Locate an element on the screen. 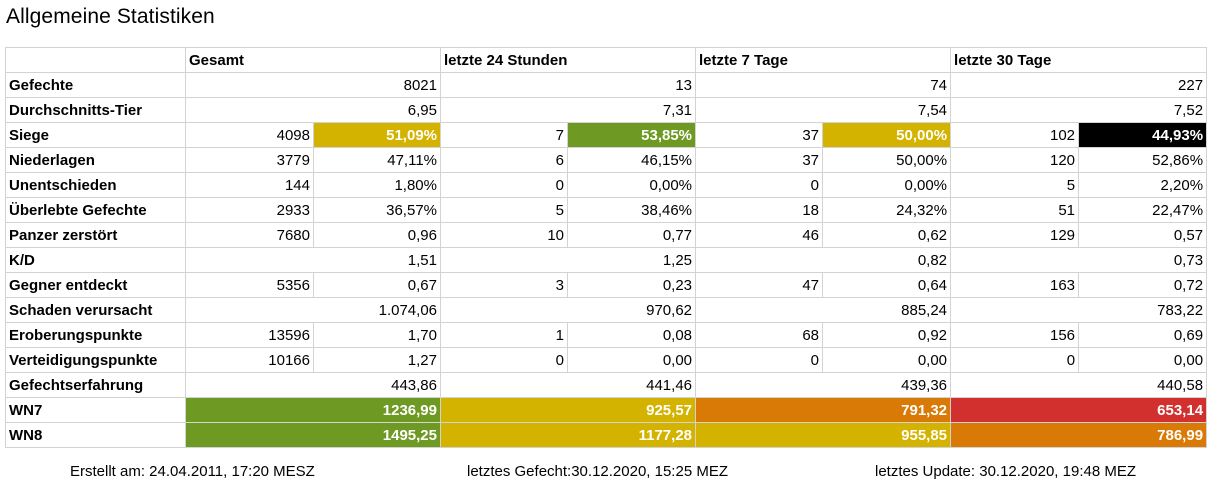 The width and height of the screenshot is (1210, 488). zerstoert-30d-count: 129 is located at coordinates (1015, 235).